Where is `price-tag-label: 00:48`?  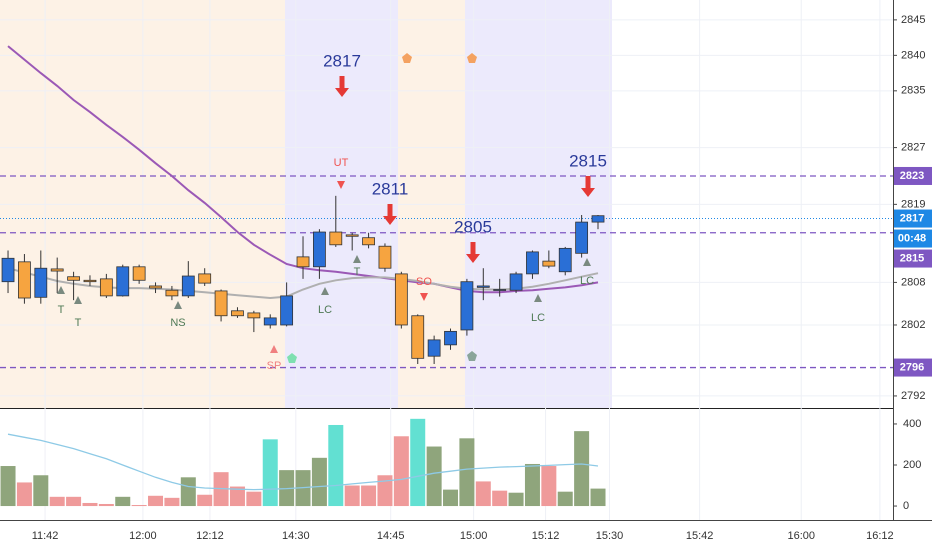
price-tag-label: 00:48 is located at coordinates (912, 238).